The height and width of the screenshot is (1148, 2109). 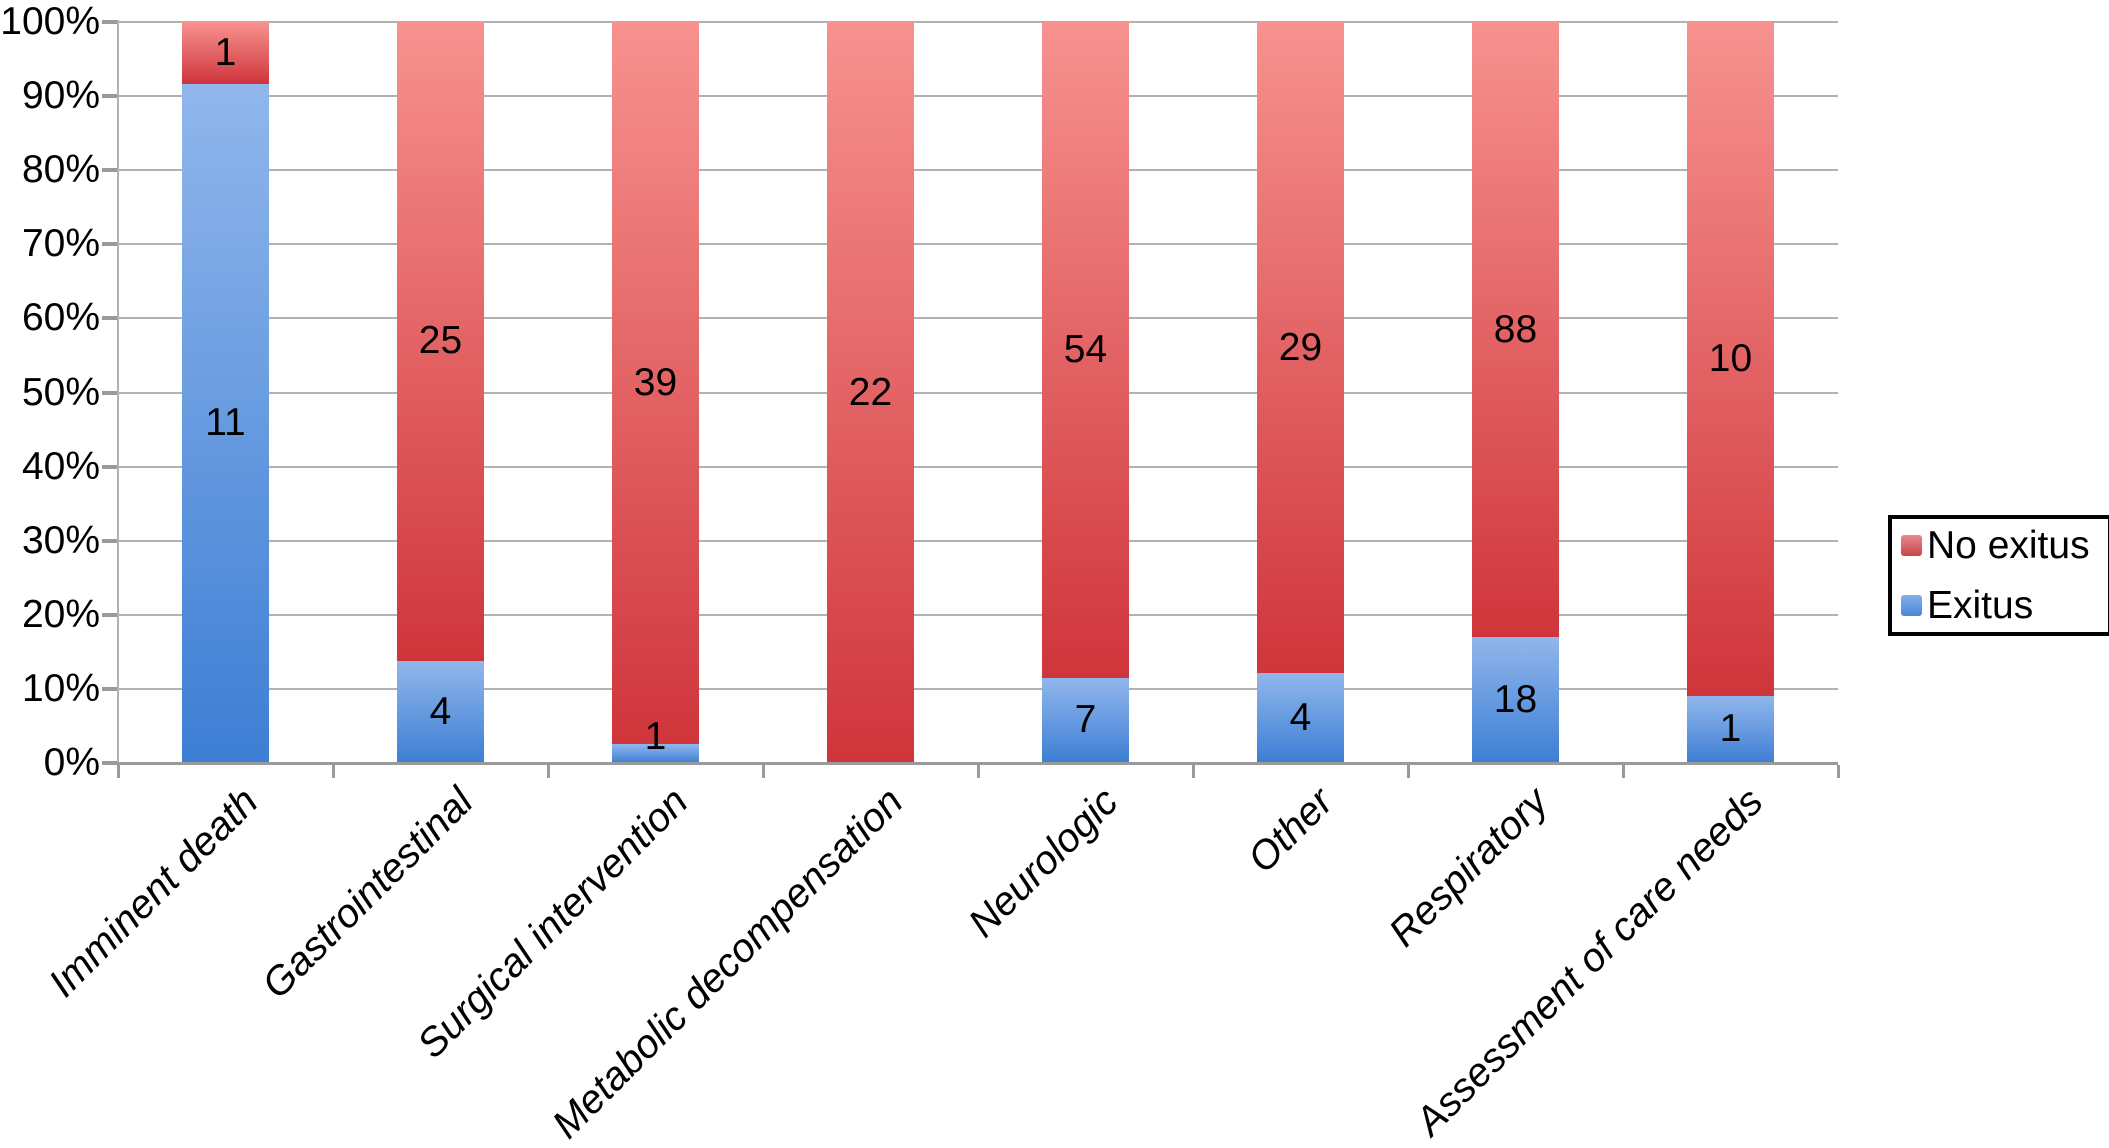 What do you see at coordinates (60, 392) in the screenshot?
I see `y-axis-label: 50%` at bounding box center [60, 392].